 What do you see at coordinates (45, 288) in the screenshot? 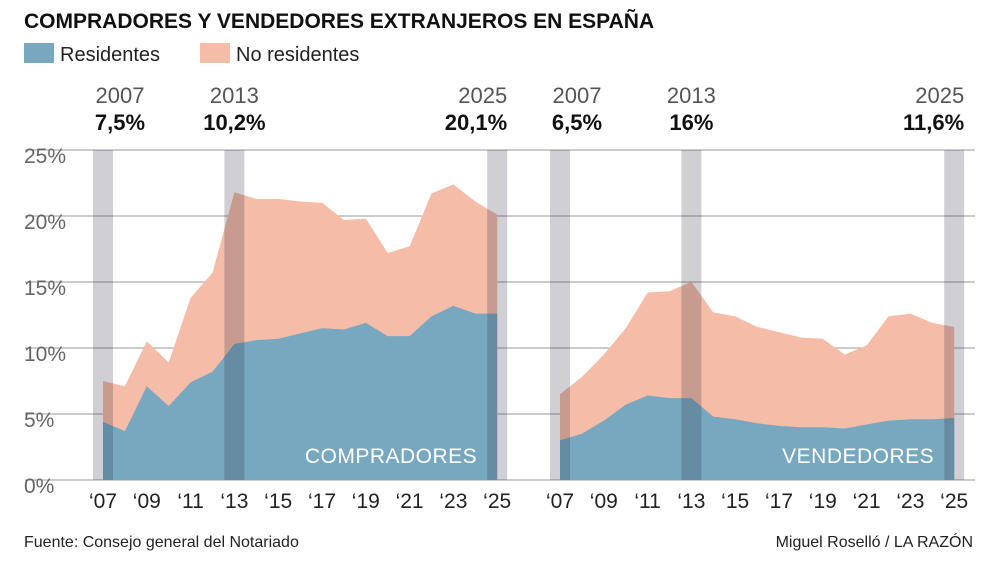
I see `y-tick-label: 15%` at bounding box center [45, 288].